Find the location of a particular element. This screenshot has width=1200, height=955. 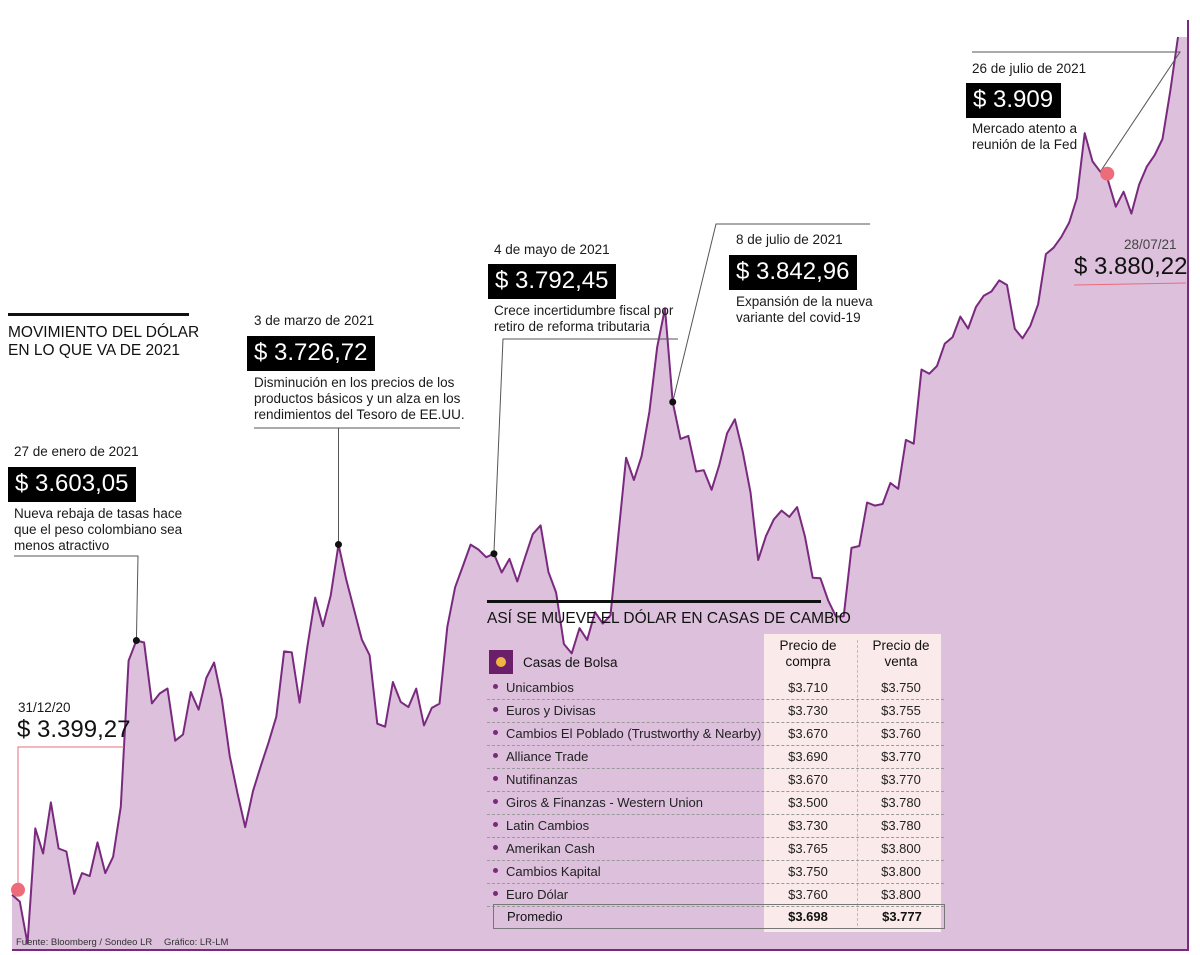

header-rule is located at coordinates (98, 314).